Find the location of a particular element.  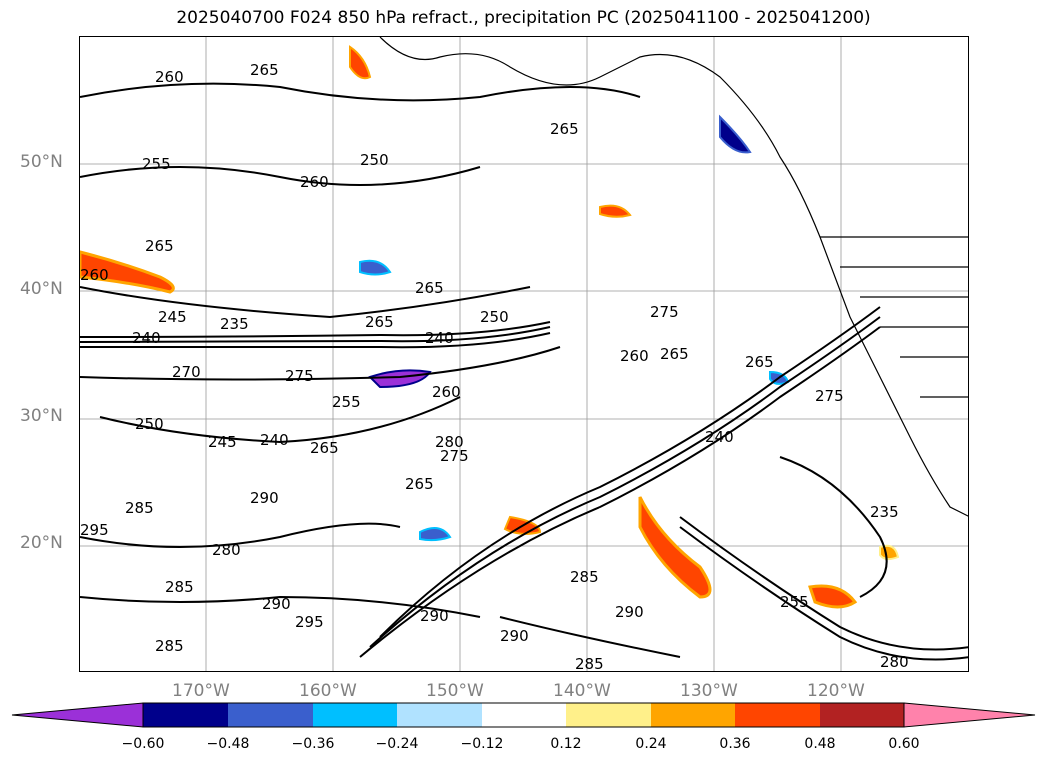

lat-label-40n: 40°N is located at coordinates (41, 289).